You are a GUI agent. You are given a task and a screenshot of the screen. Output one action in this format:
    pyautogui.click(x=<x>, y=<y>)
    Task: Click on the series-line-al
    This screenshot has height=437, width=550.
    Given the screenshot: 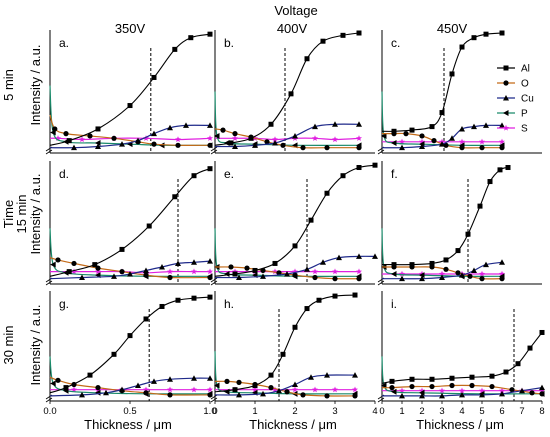 What is the action you would take?
    pyautogui.click(x=442, y=82)
    